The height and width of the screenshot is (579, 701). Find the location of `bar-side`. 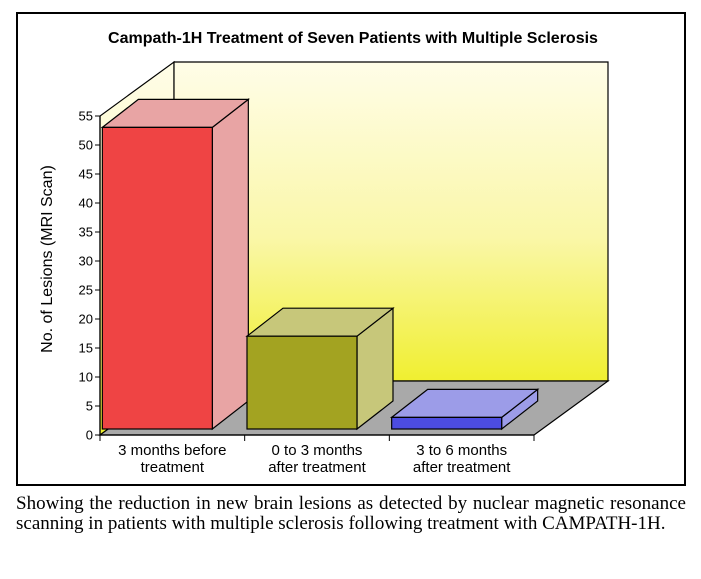

bar-side is located at coordinates (230, 264).